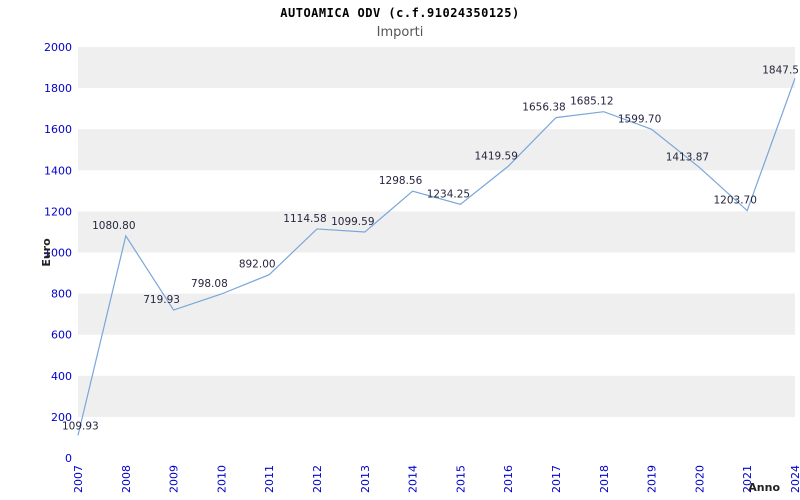  What do you see at coordinates (734, 201) in the screenshot?
I see `data-label: 1203.70` at bounding box center [734, 201].